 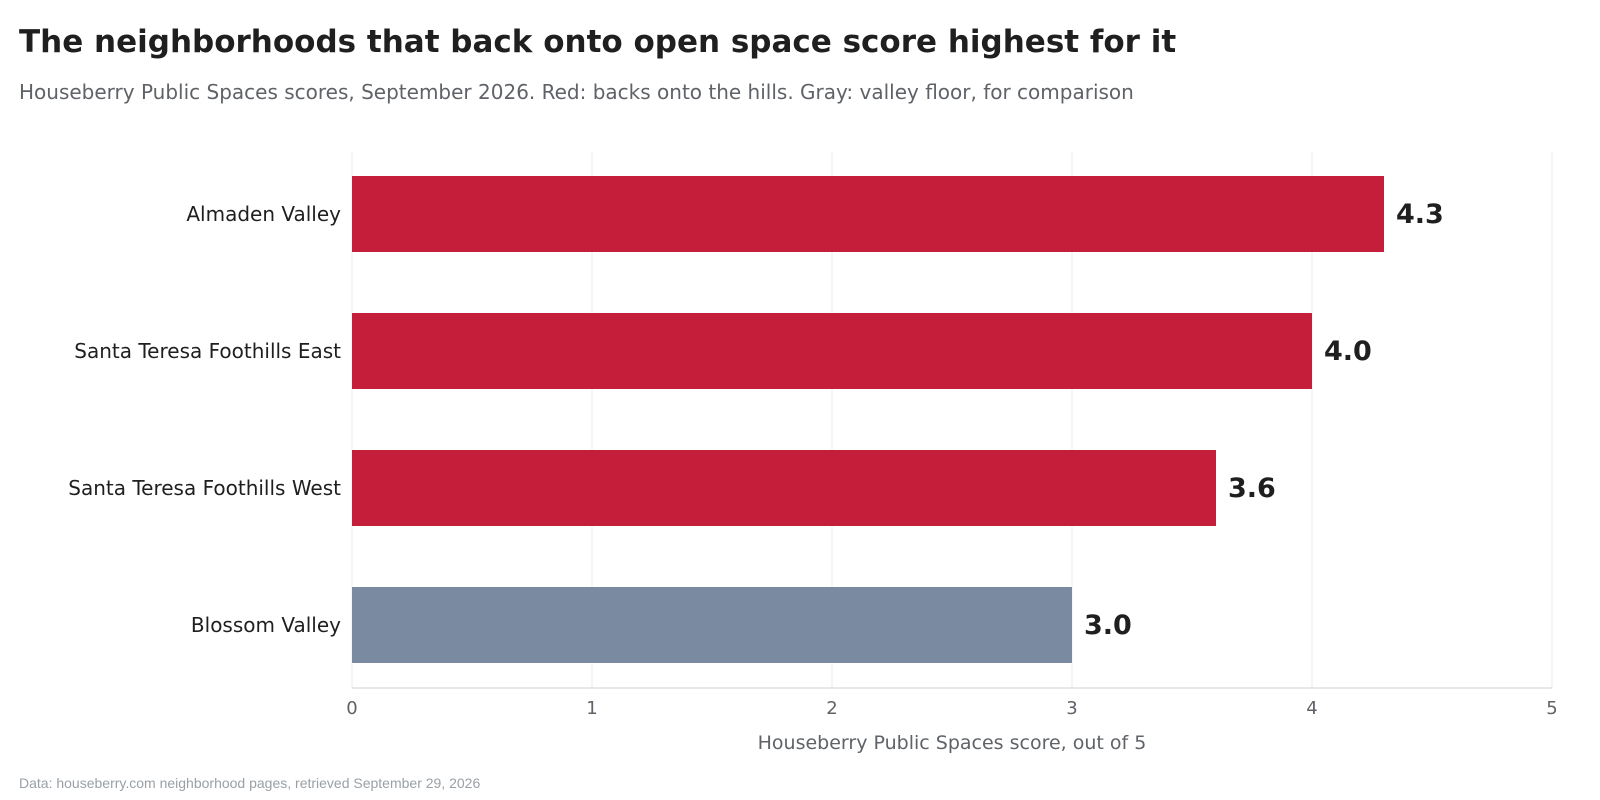 What do you see at coordinates (831, 708) in the screenshot?
I see `x-tick-label: 2` at bounding box center [831, 708].